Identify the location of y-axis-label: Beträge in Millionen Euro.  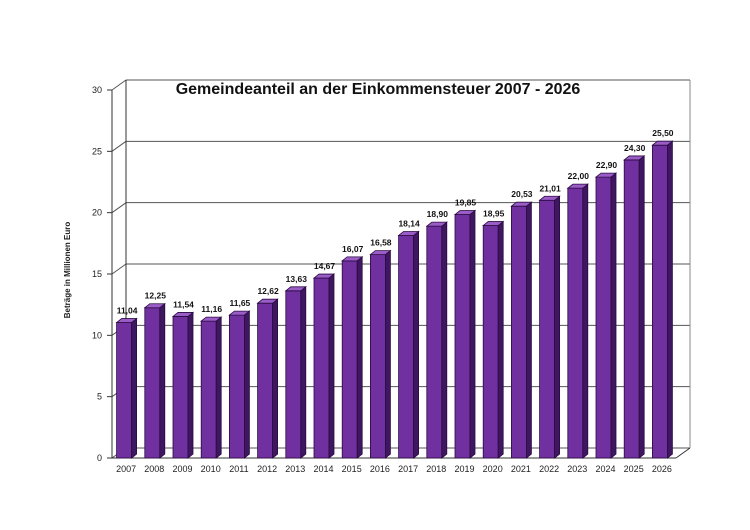
(67, 270).